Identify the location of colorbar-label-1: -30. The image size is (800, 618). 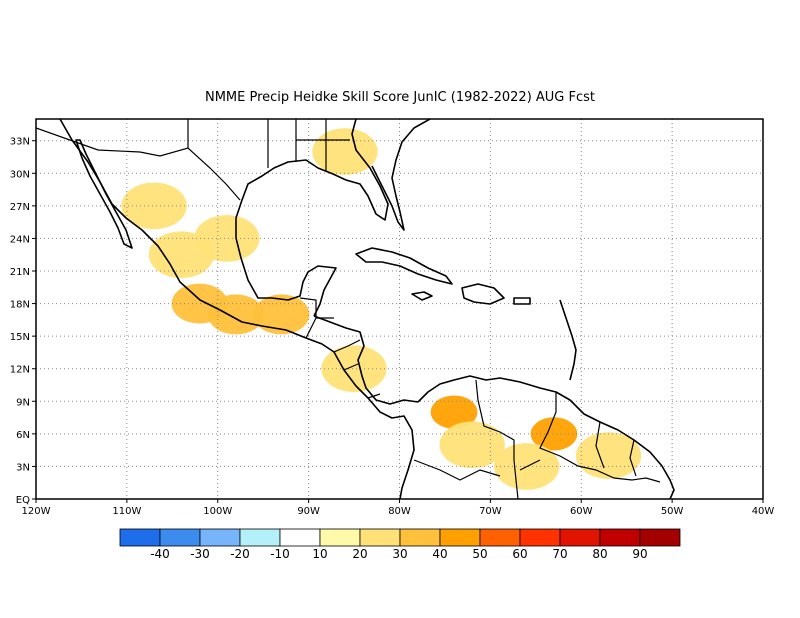
(200, 554).